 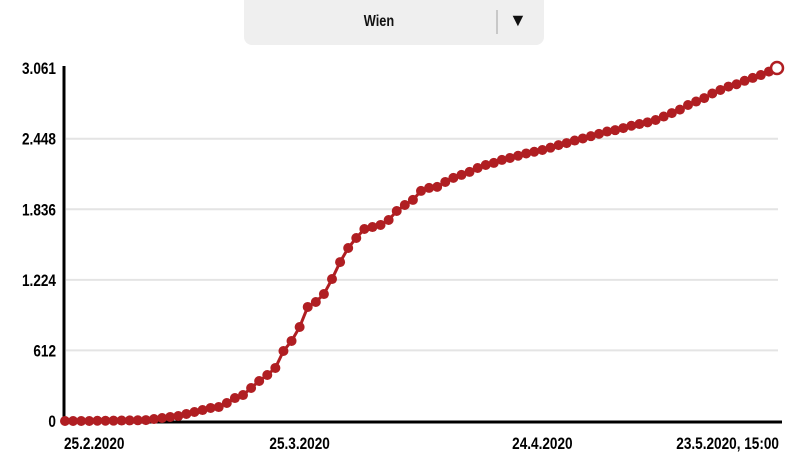 What do you see at coordinates (299, 444) in the screenshot?
I see `x-tick-label: 25.3.2020` at bounding box center [299, 444].